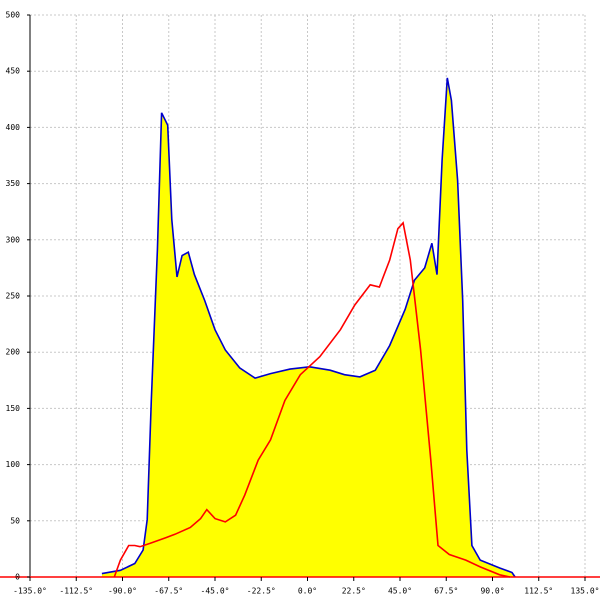  Describe the element at coordinates (122, 591) in the screenshot. I see `x-tick-label: -90.0°` at that location.